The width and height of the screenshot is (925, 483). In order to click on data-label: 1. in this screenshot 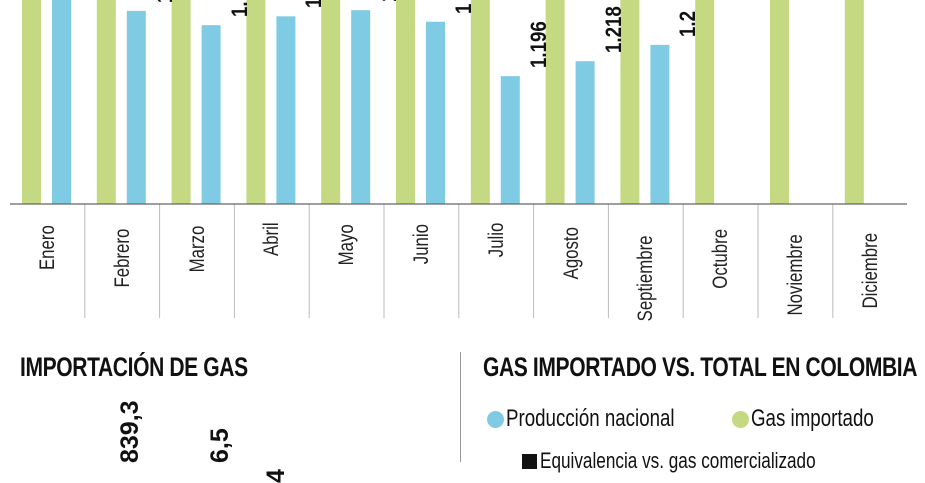, I will do `click(239, 9)`.